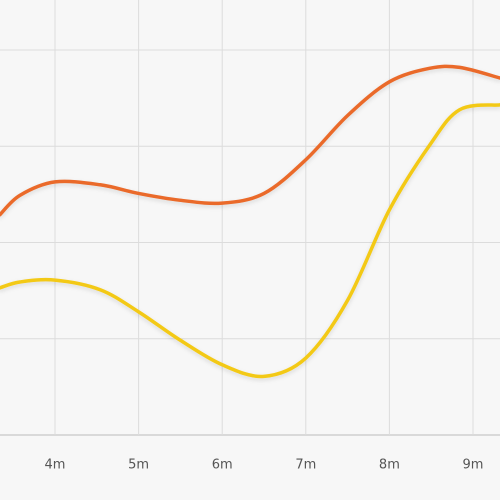 Image resolution: width=500 pixels, height=500 pixels. What do you see at coordinates (305, 465) in the screenshot?
I see `x-tick-label: 7m` at bounding box center [305, 465].